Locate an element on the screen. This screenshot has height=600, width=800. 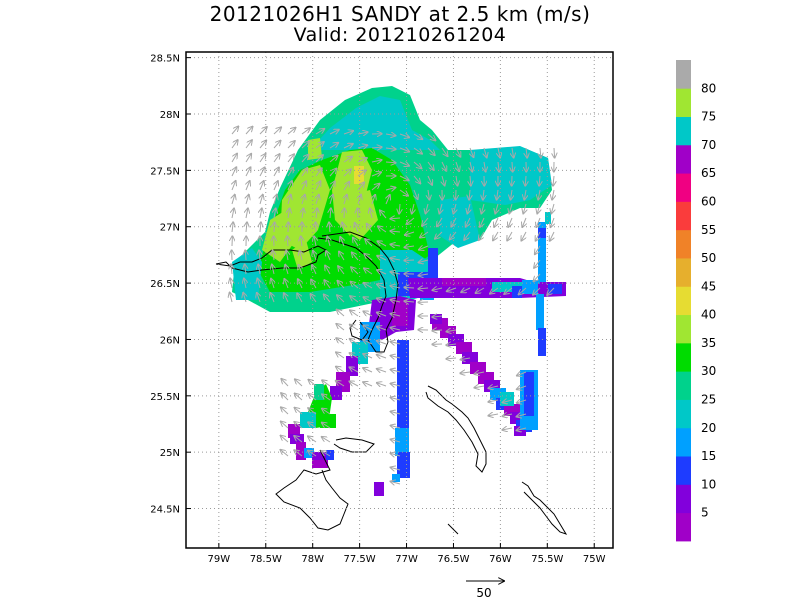
colorbar-label: 70 is located at coordinates (708, 145).